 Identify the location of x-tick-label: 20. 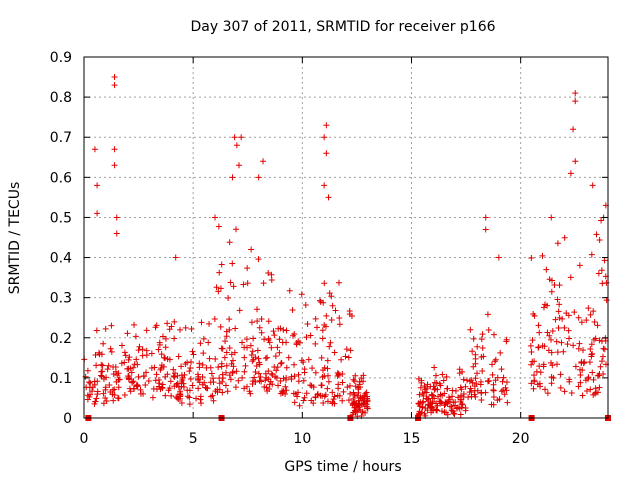
(521, 439).